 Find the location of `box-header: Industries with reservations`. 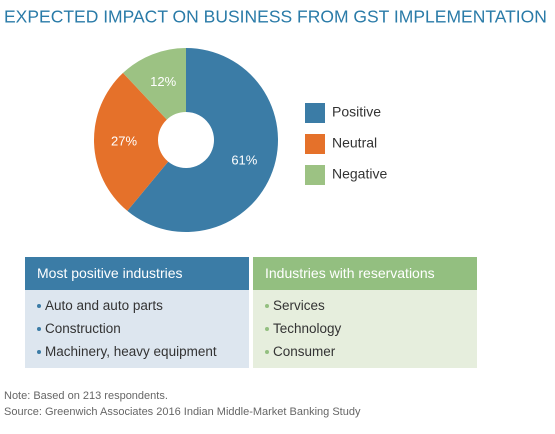

box-header: Industries with reservations is located at coordinates (365, 273).